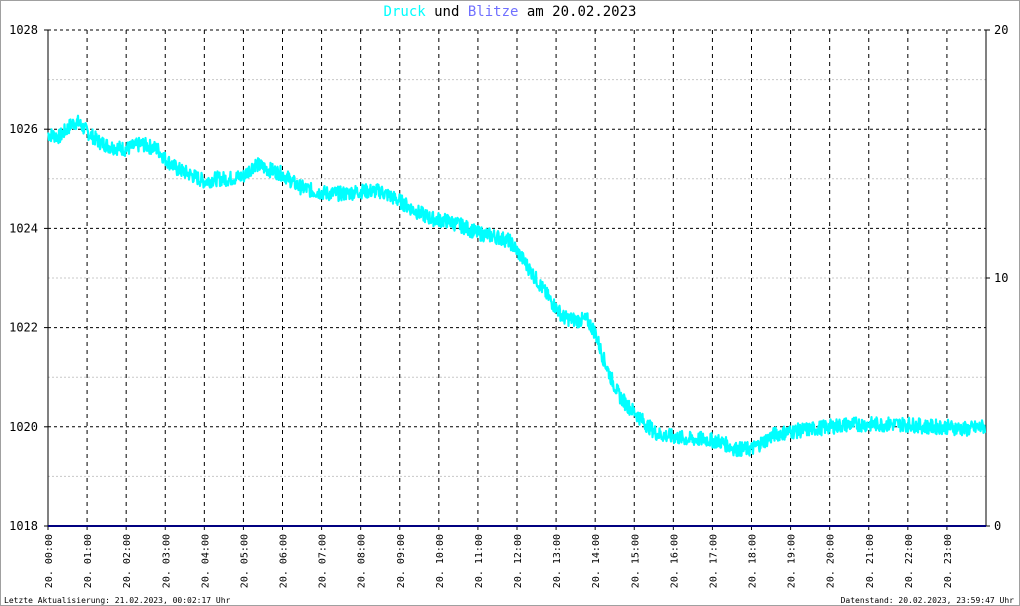 The height and width of the screenshot is (606, 1020). What do you see at coordinates (49, 561) in the screenshot?
I see `x-tick-label: 20. 00:00` at bounding box center [49, 561].